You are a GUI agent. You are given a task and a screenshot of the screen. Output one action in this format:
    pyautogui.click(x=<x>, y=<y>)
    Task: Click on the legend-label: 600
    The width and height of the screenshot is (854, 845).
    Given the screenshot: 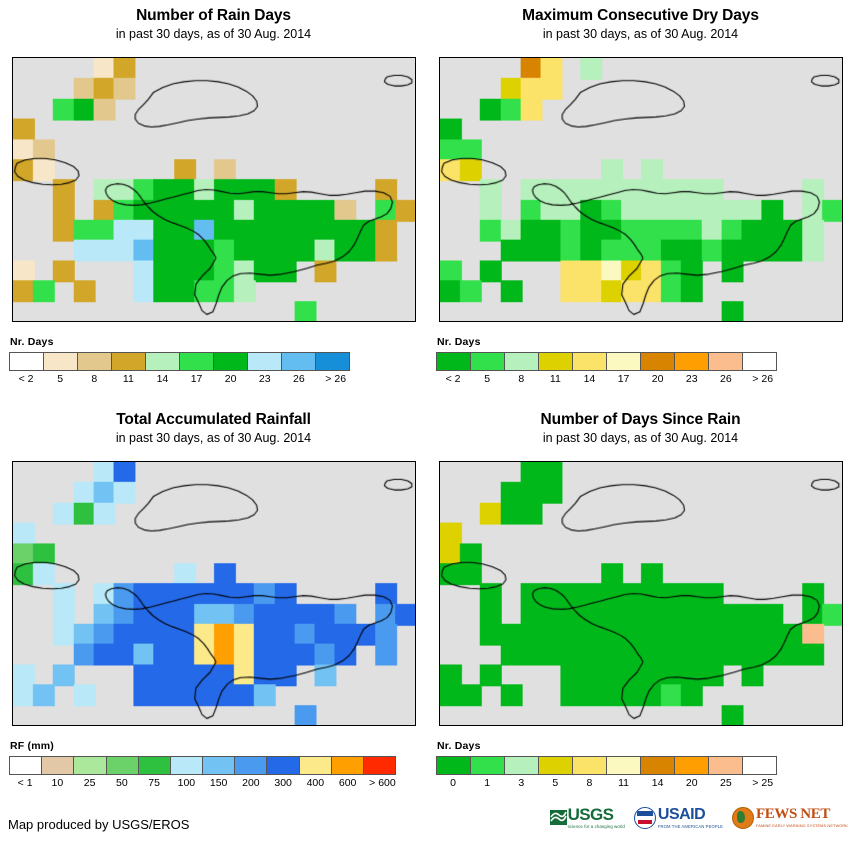 What is the action you would take?
    pyautogui.click(x=347, y=783)
    